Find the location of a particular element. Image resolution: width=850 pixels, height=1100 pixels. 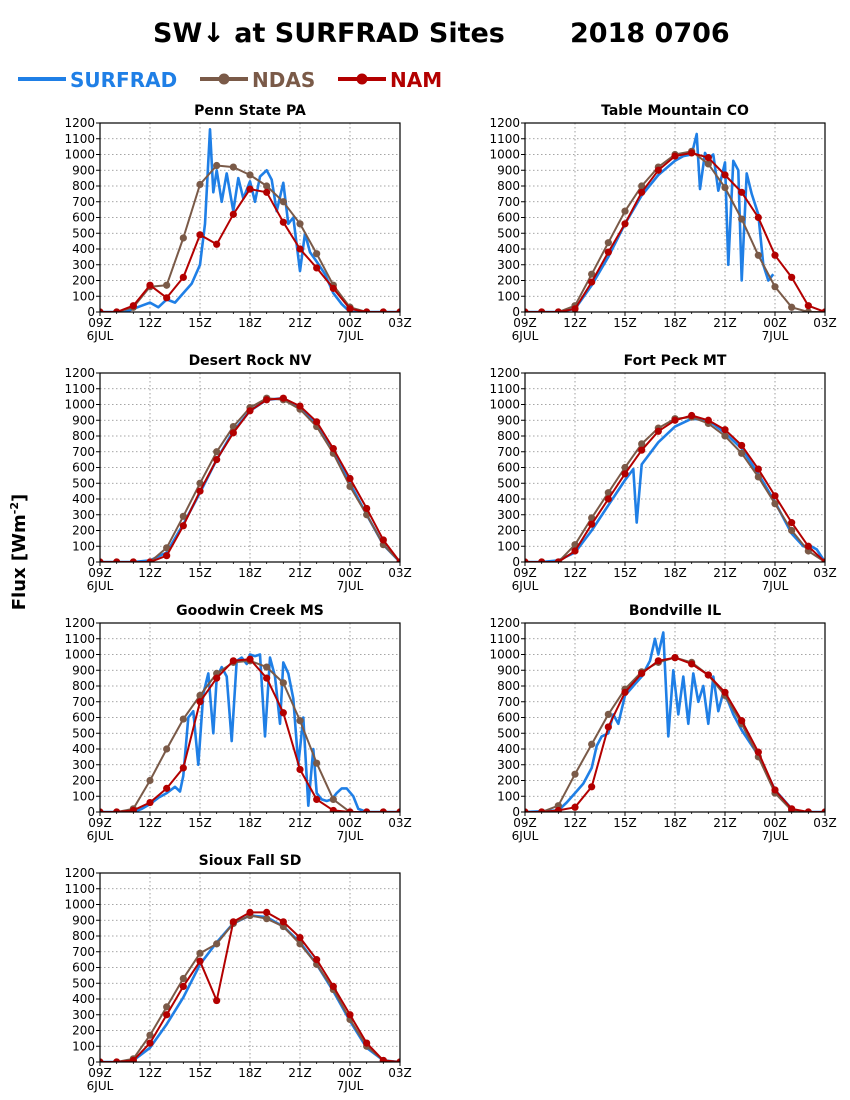

series-ndas is located at coordinates (250, 986).